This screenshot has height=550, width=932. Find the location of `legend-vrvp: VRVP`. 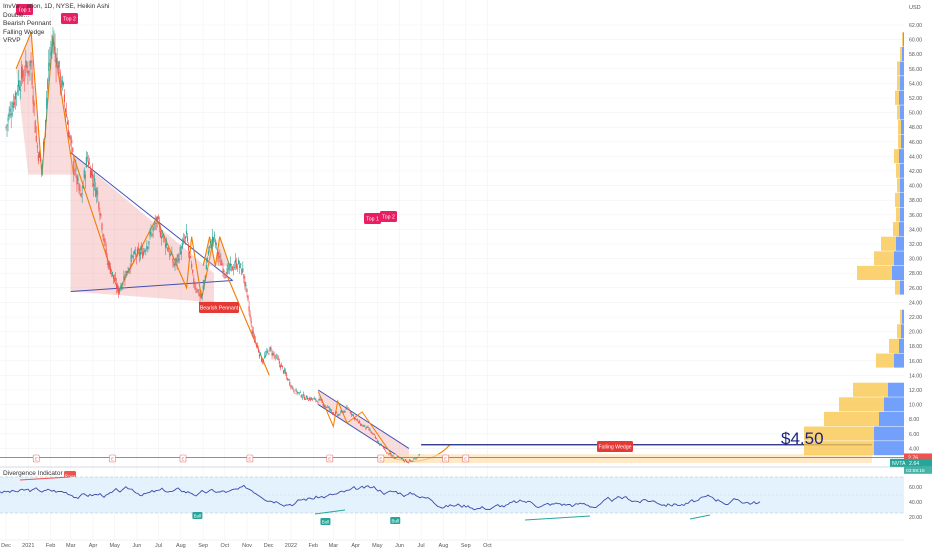

legend-vrvp: VRVP is located at coordinates (12, 40).